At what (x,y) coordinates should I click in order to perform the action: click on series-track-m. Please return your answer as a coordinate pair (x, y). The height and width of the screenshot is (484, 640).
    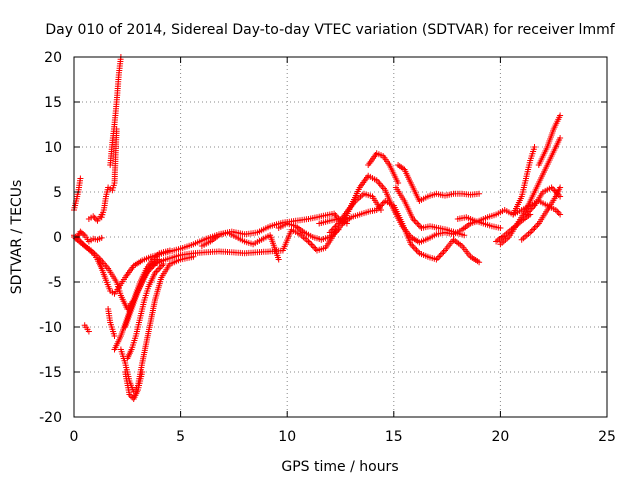
    Looking at the image, I should click on (115, 111).